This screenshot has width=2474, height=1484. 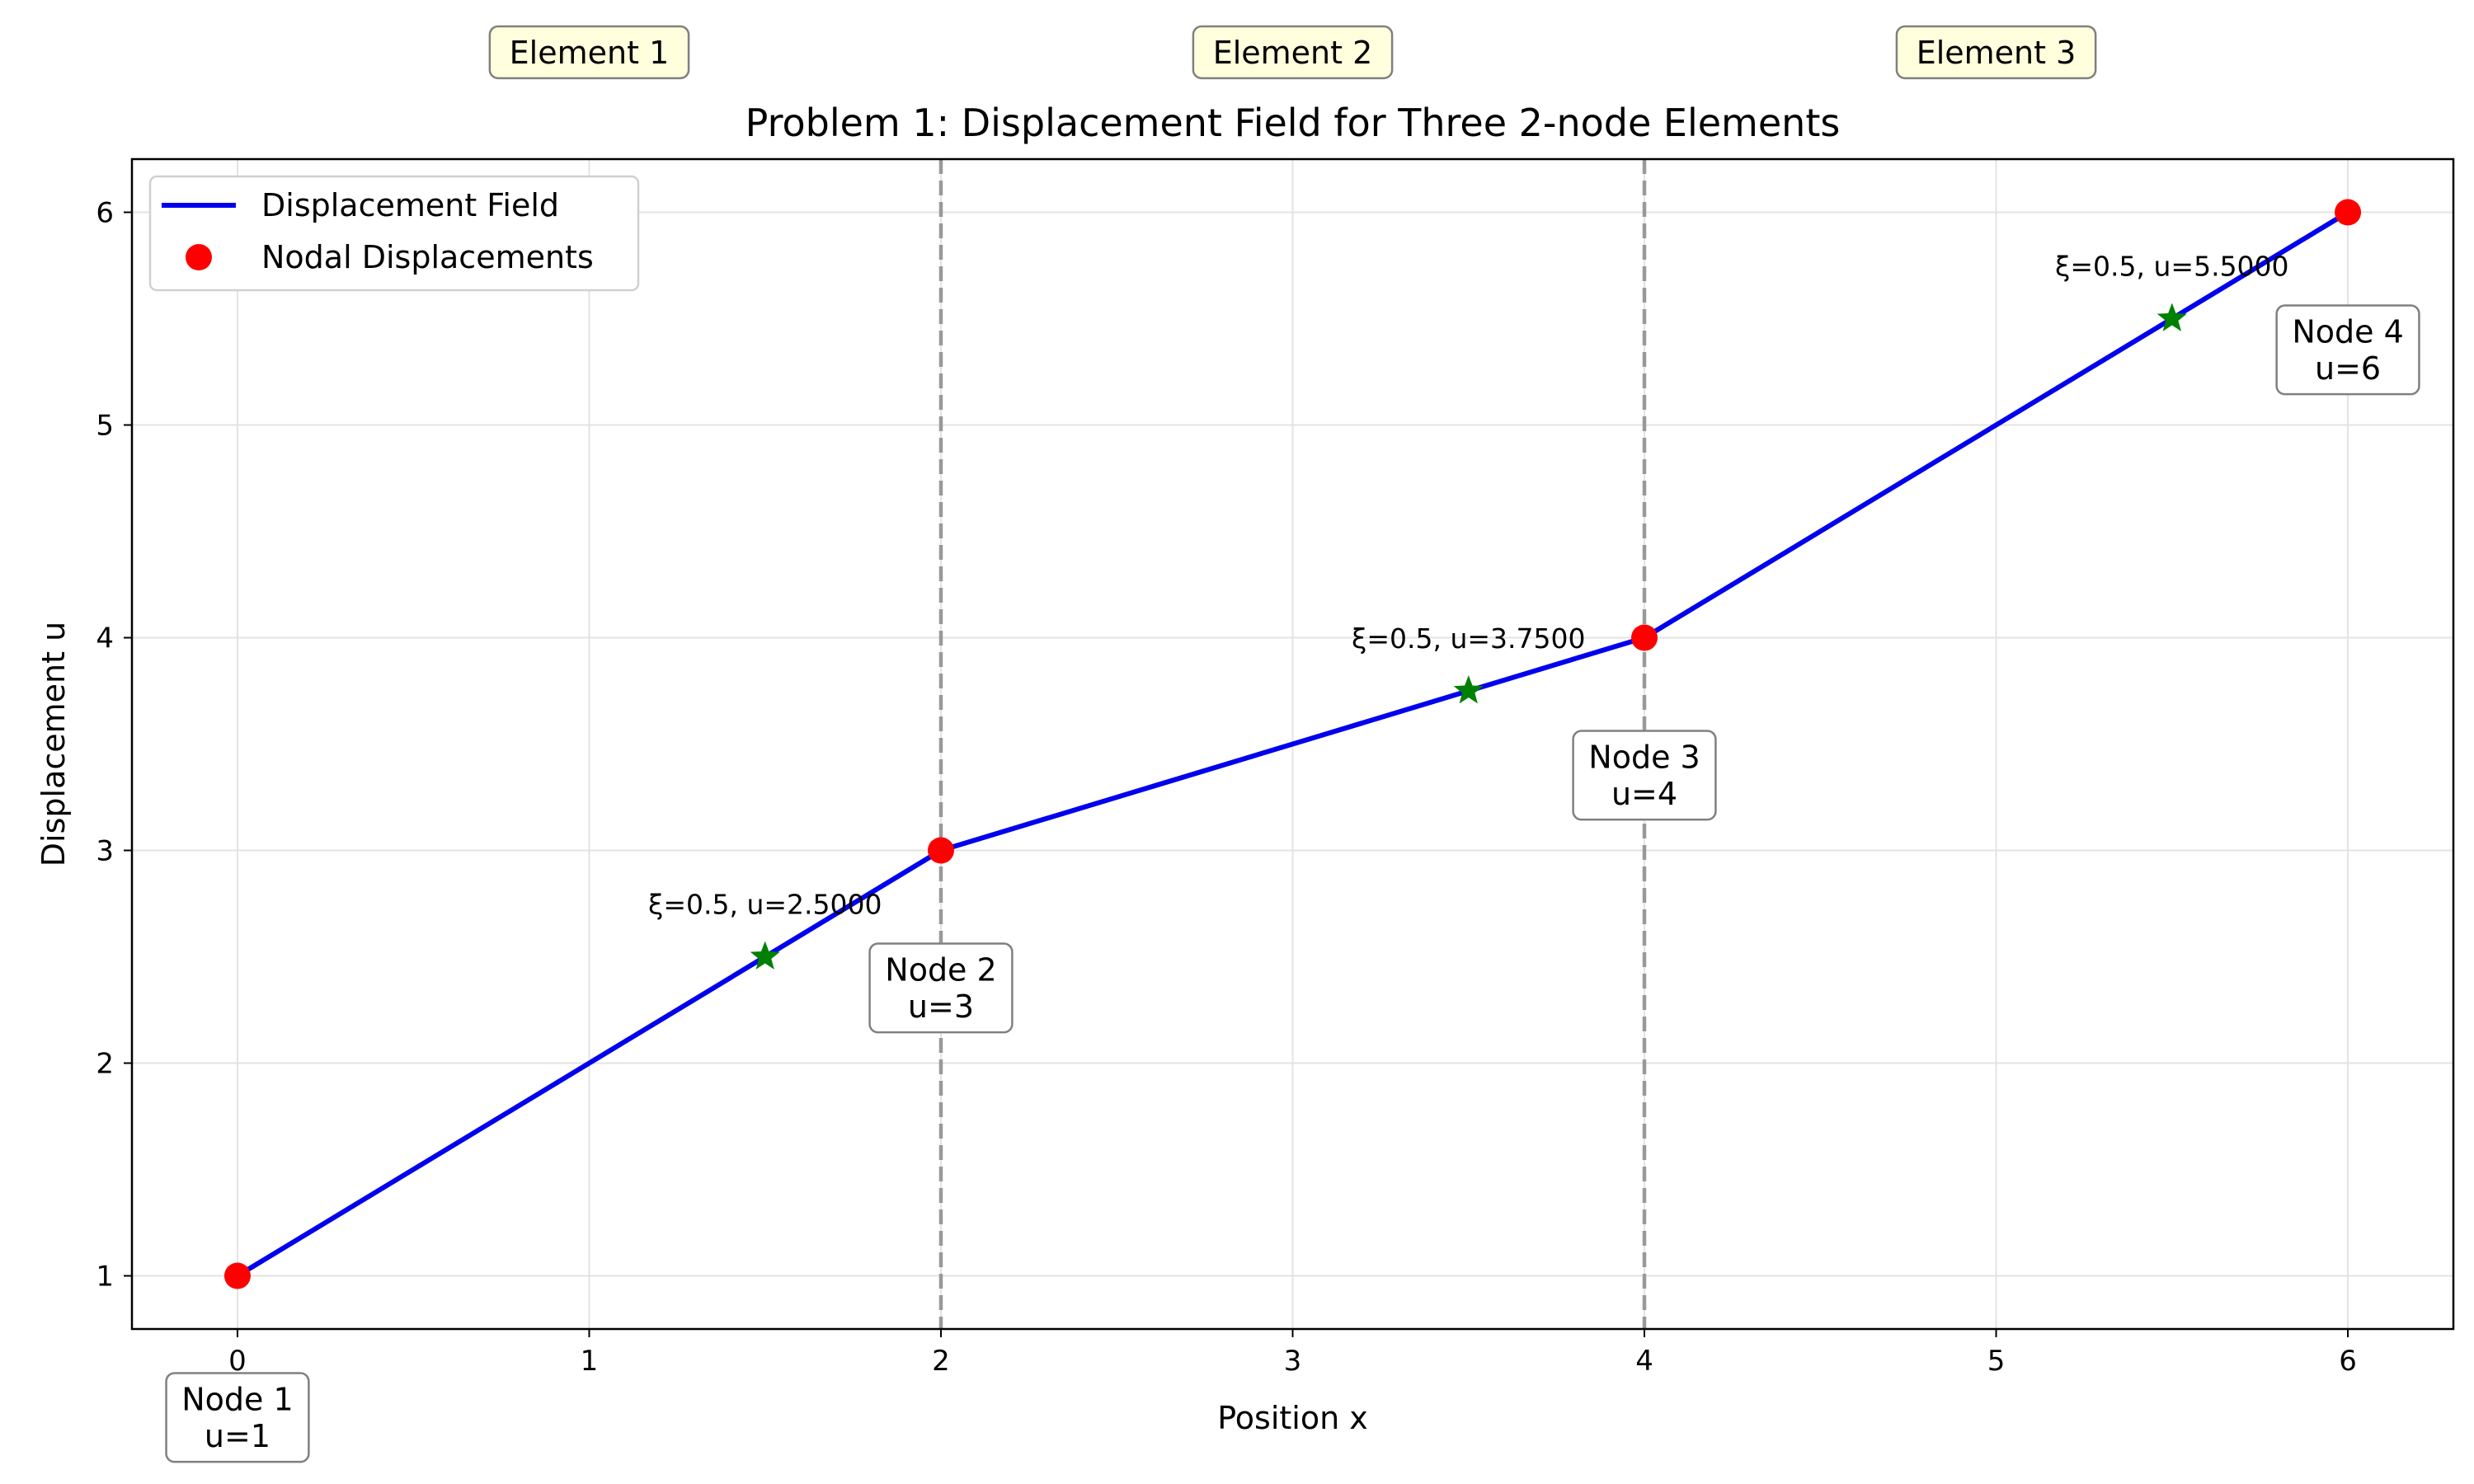 I want to click on node-label: Node 2u=3, so click(x=941, y=988).